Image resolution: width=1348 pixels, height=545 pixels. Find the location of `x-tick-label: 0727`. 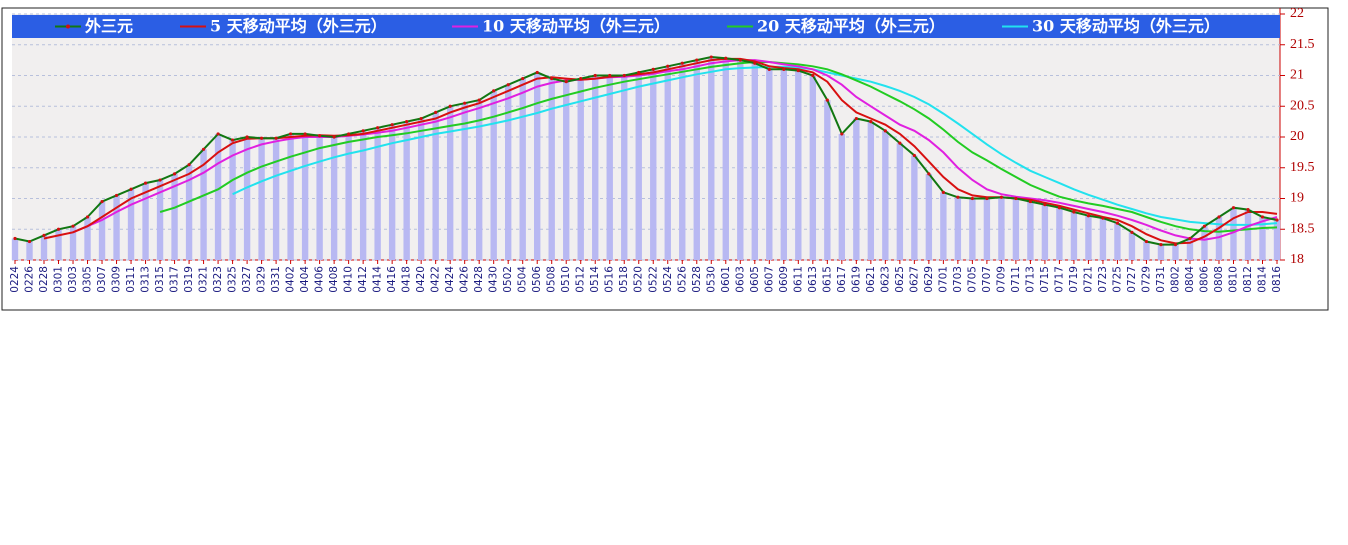

x-tick-label: 0727 is located at coordinates (1132, 279).